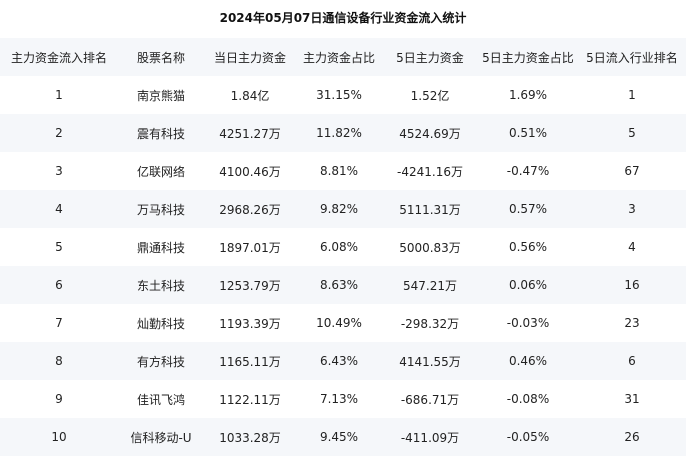 This screenshot has height=456, width=686. Describe the element at coordinates (632, 209) in the screenshot. I see `cell-5day-industry-rank: 3` at that location.